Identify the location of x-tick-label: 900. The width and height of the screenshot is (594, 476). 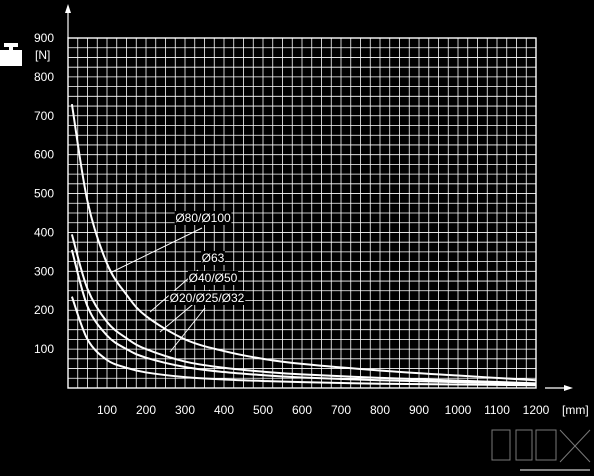
(419, 410).